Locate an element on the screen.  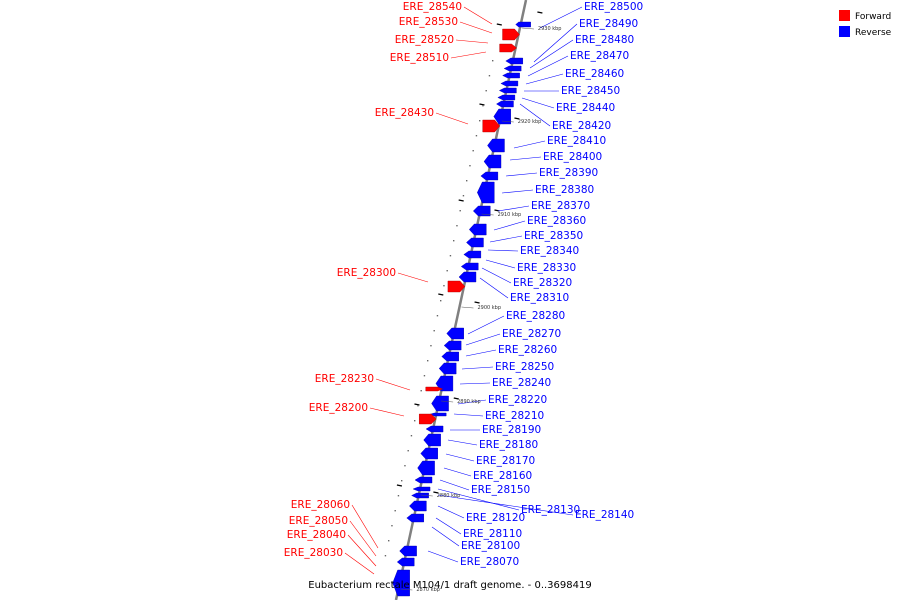
forward-gene-label: ERE_28300 is located at coordinates (366, 273).